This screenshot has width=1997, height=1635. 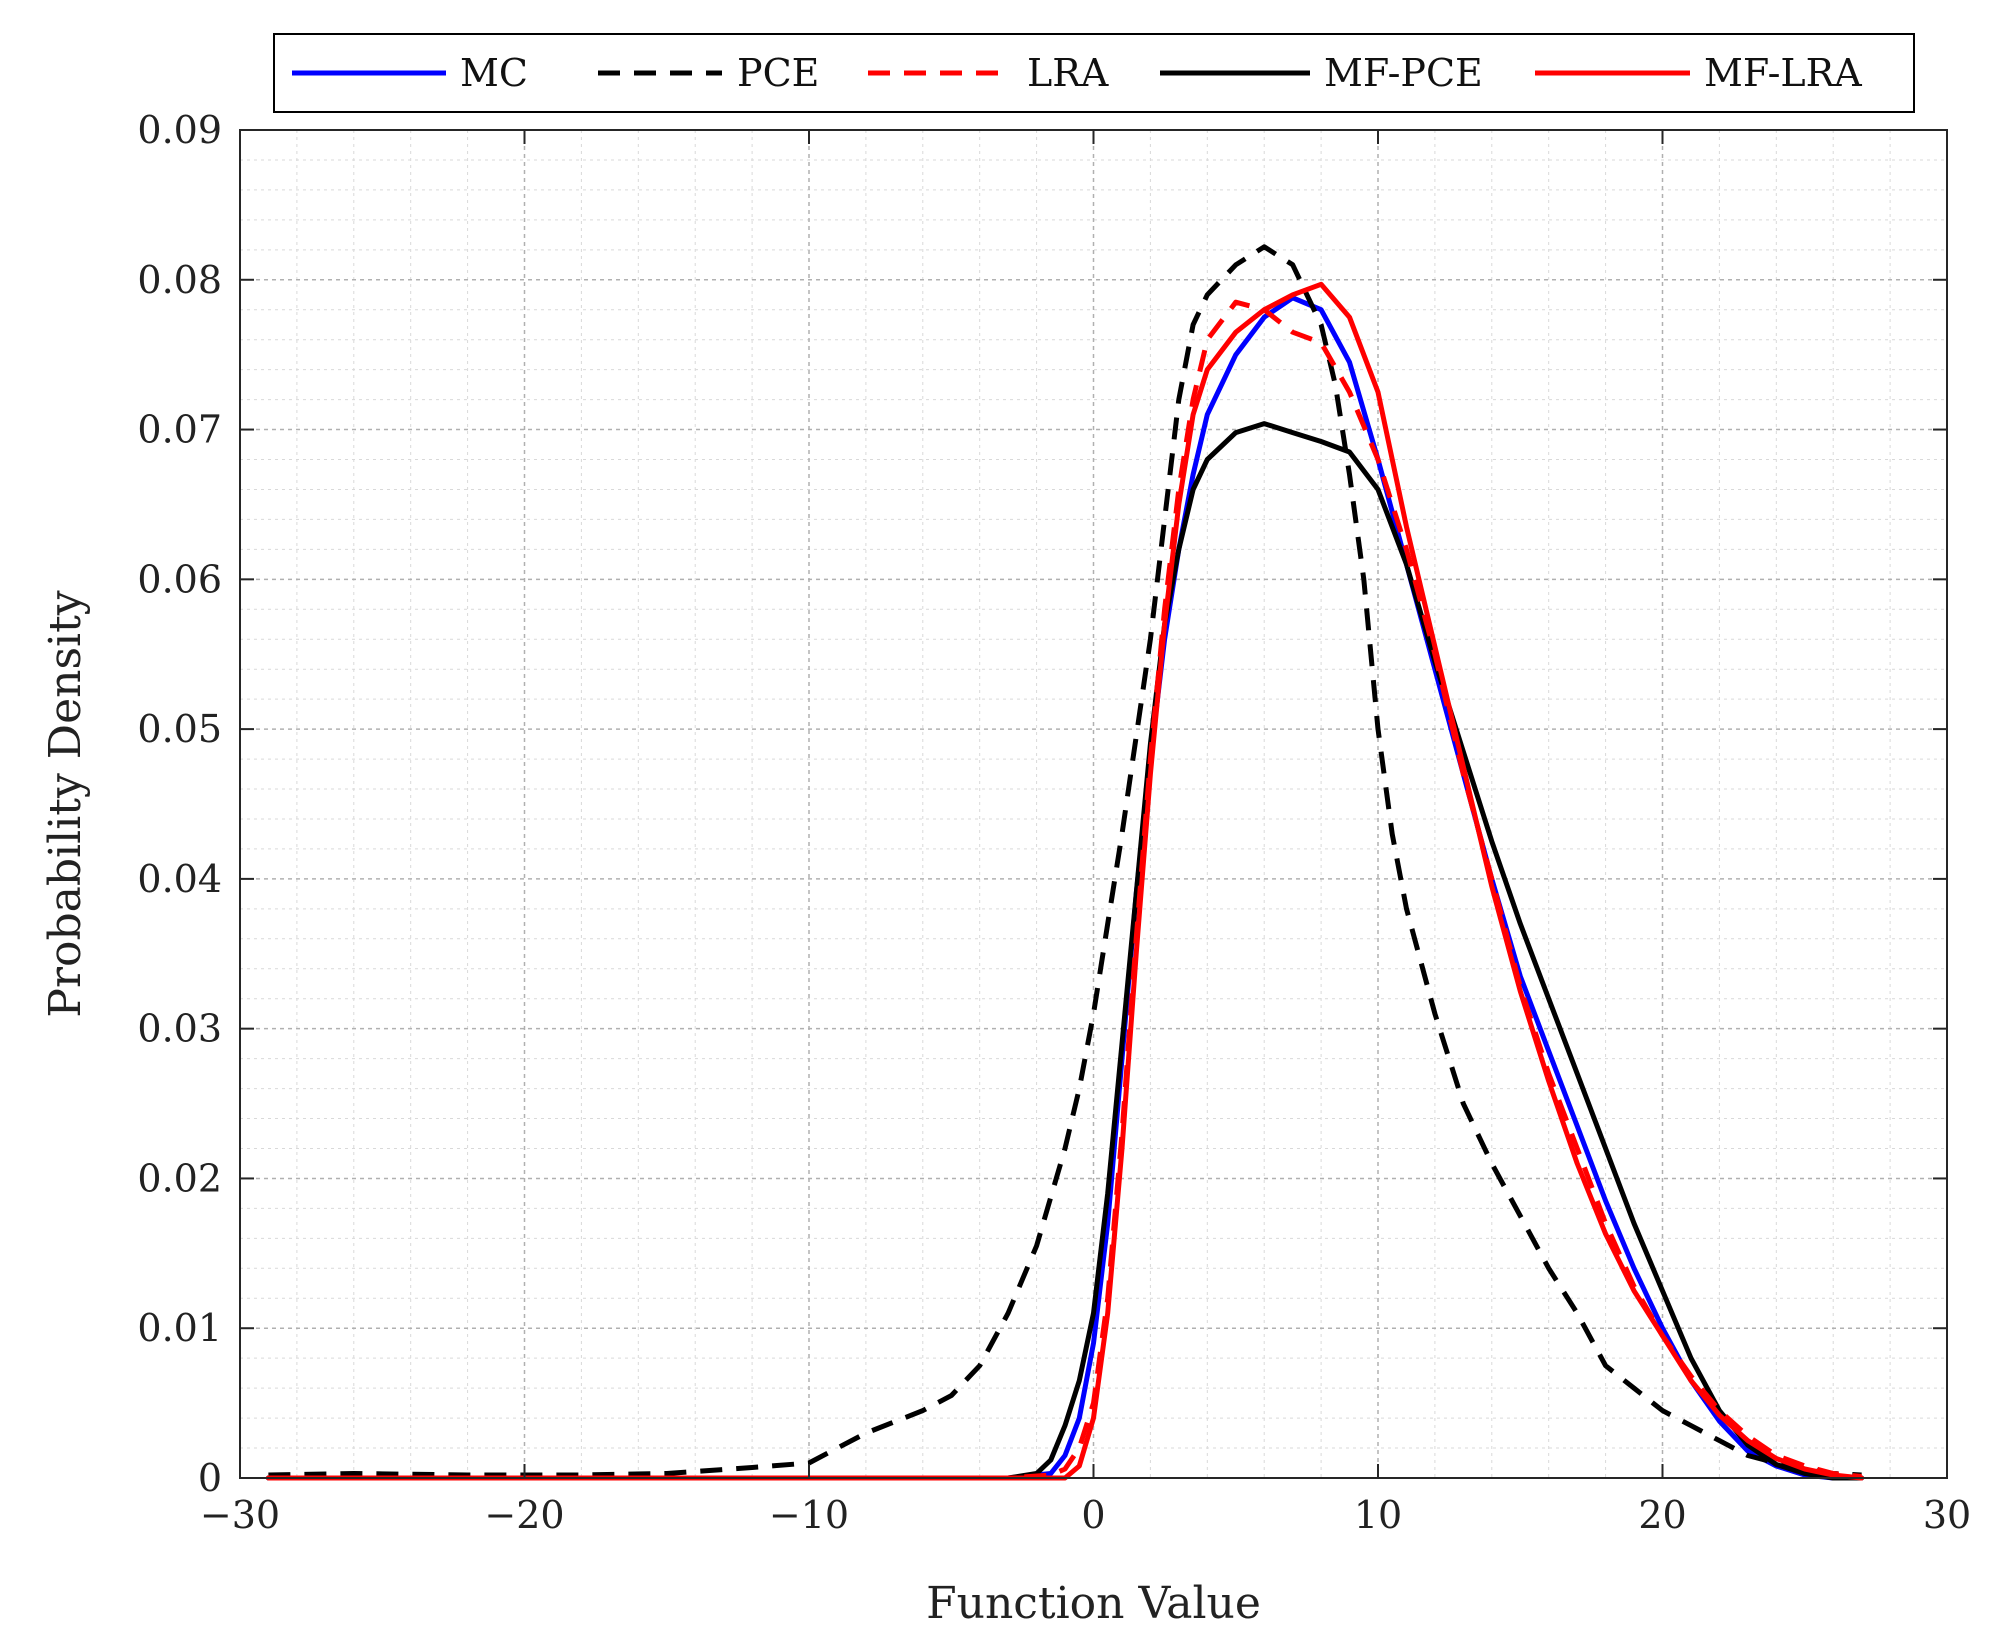 I want to click on y-tick-label: 0.09, so click(x=179, y=130).